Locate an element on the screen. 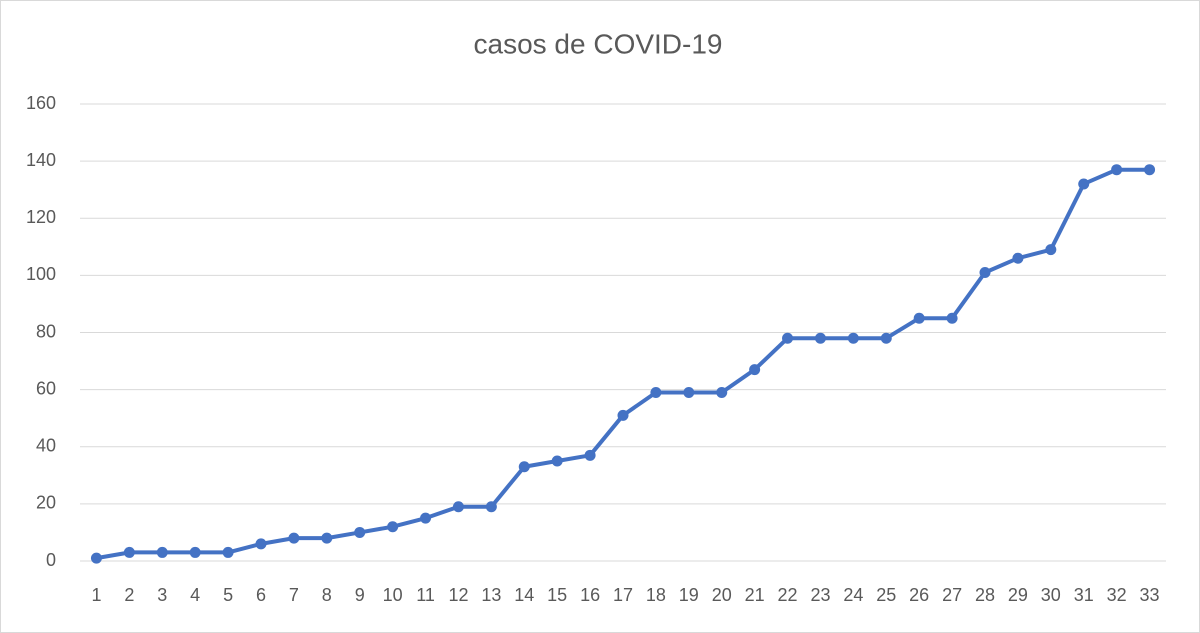 The height and width of the screenshot is (633, 1200). x-tick-label: 20 is located at coordinates (722, 595).